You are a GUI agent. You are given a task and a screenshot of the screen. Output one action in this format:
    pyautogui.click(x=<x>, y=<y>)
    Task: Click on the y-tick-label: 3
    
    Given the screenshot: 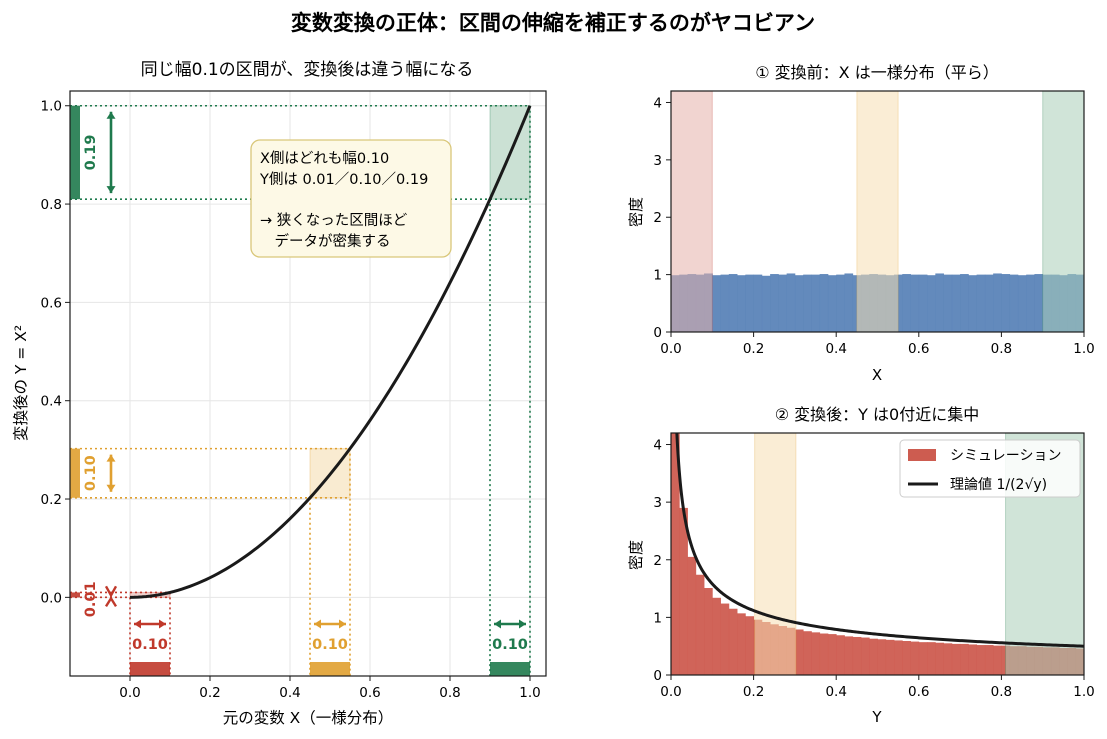 What is the action you would take?
    pyautogui.click(x=657, y=503)
    